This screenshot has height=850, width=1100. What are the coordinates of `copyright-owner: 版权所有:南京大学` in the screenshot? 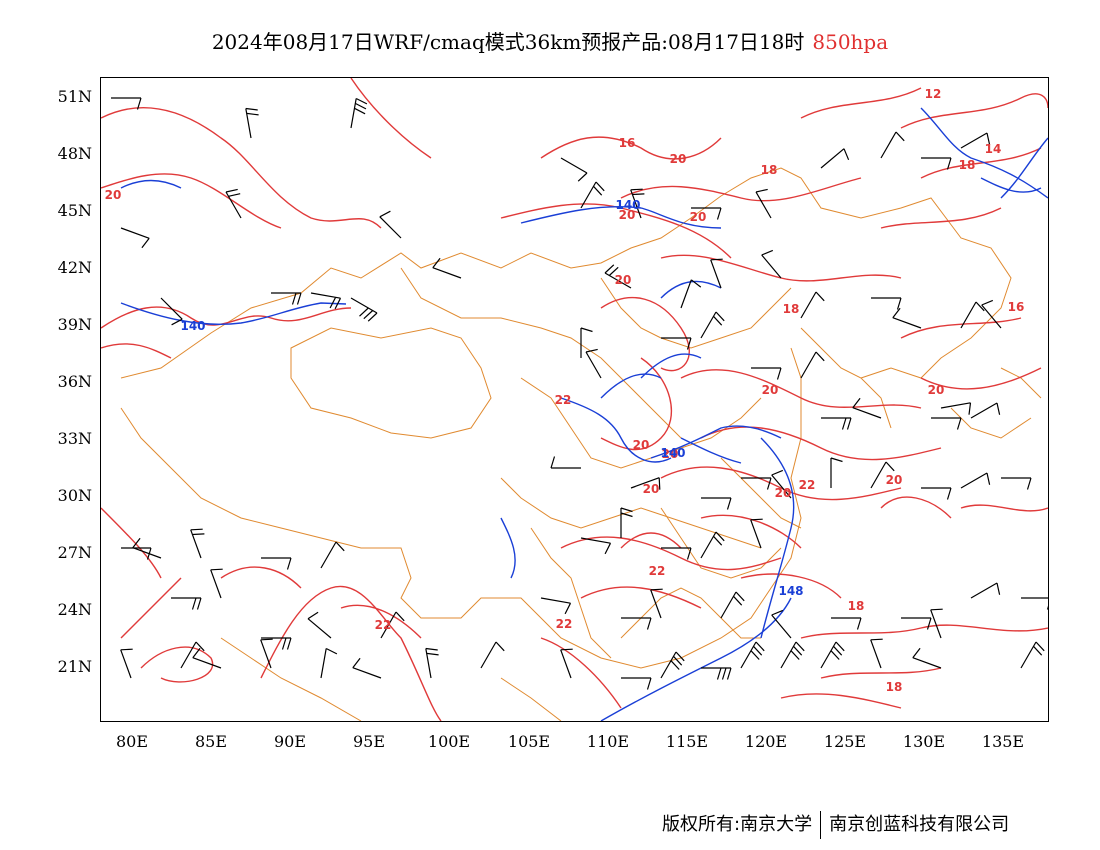 It's located at (737, 824).